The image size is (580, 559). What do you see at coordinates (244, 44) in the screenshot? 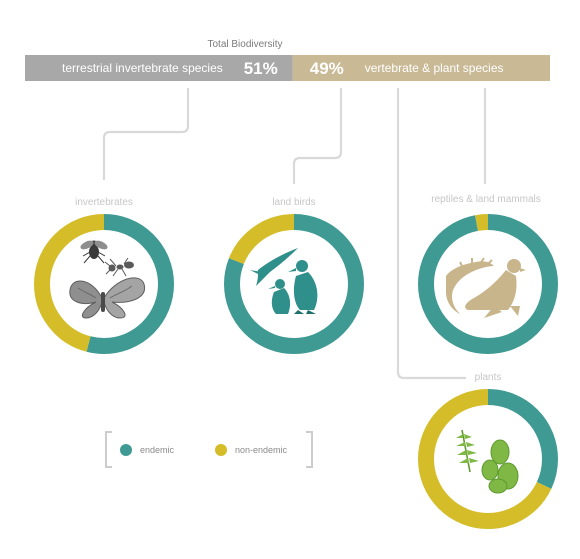
I see `chart-title: Total Biodiversity` at bounding box center [244, 44].